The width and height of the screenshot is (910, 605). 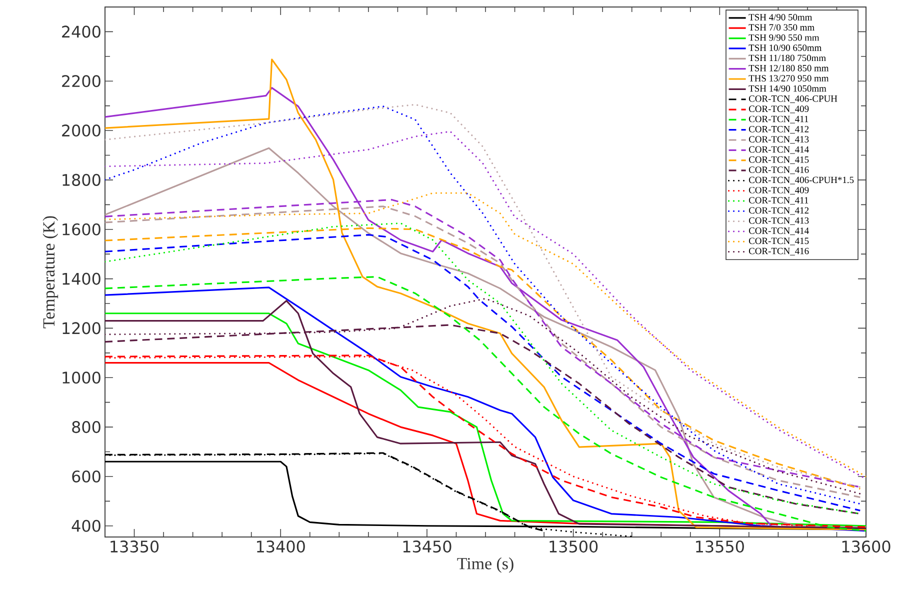 I want to click on legend-label: TSH 7/0 350 mm, so click(x=781, y=27).